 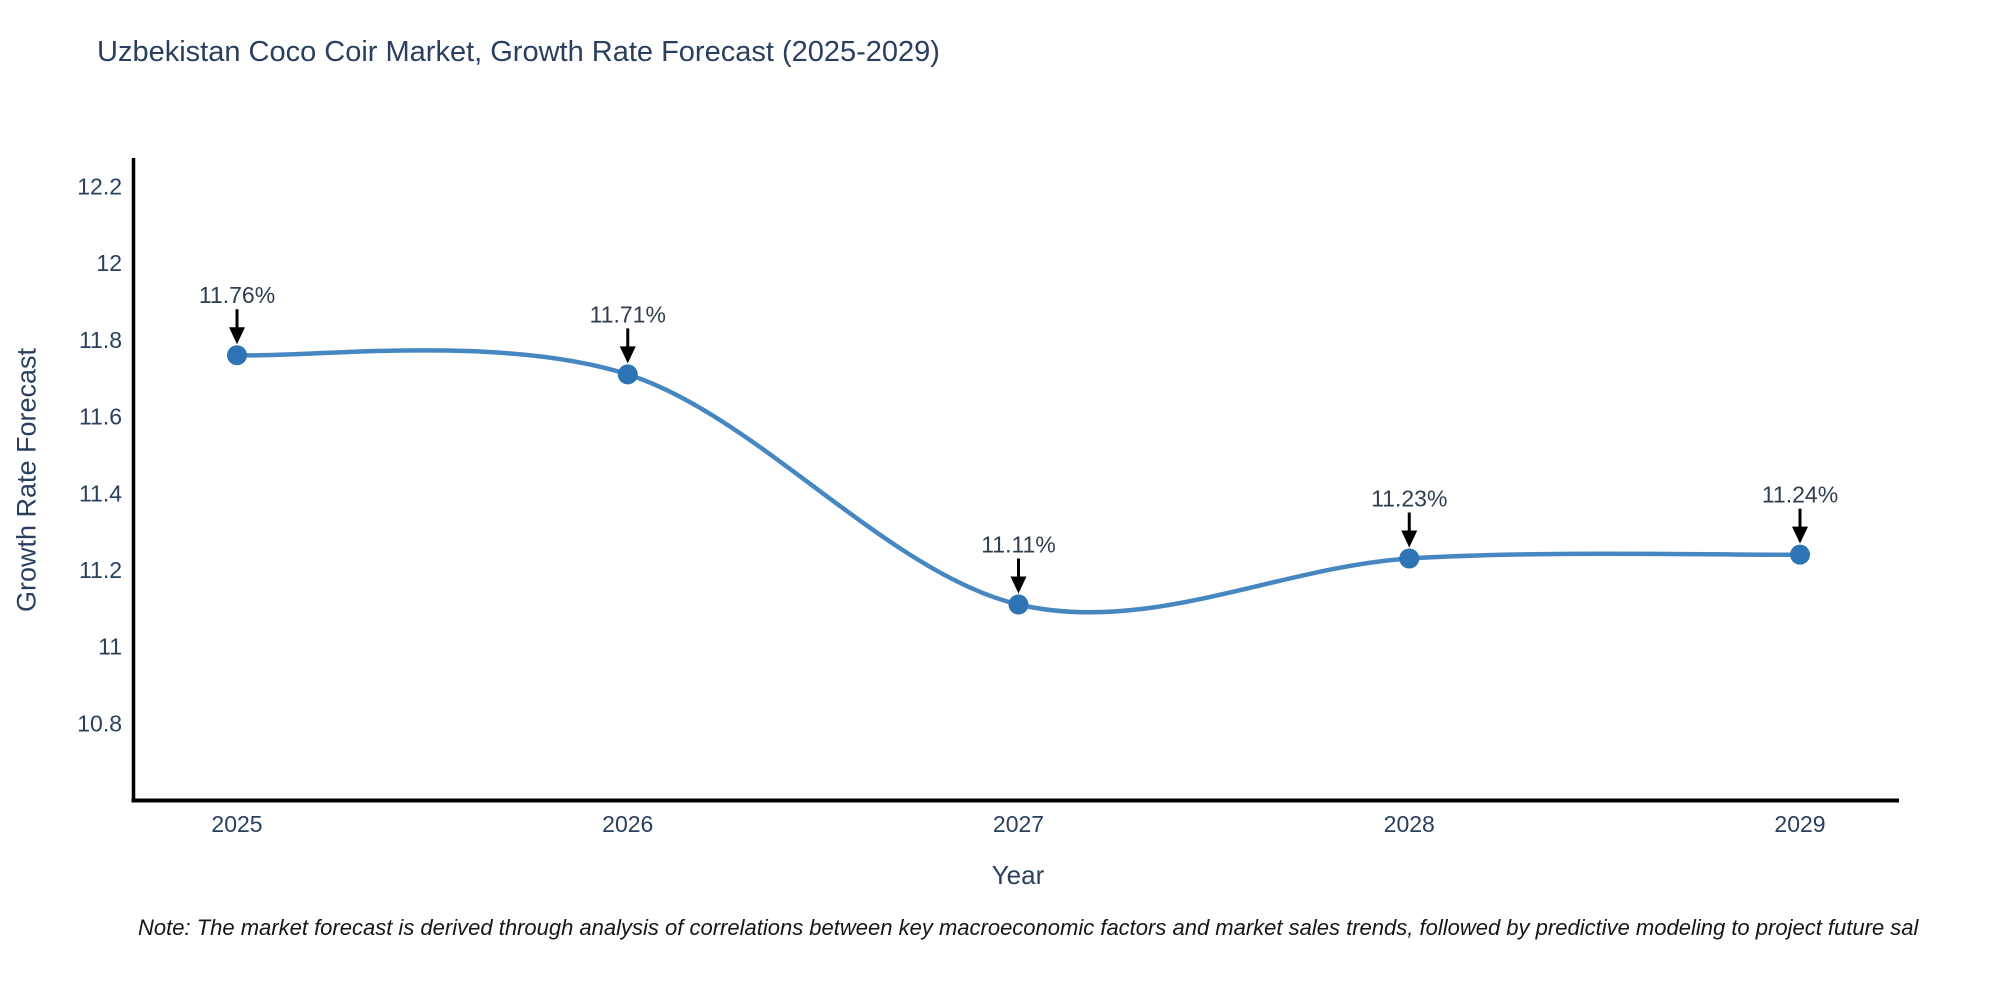 I want to click on y-tick-label: 11.4, so click(x=100, y=493).